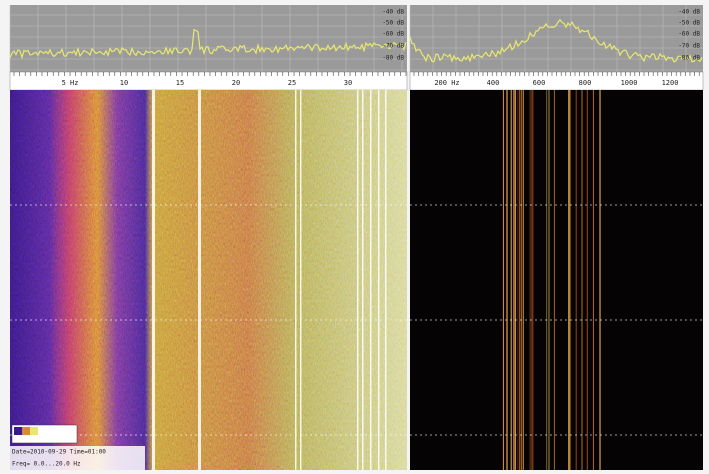 The height and width of the screenshot is (474, 709). What do you see at coordinates (539, 83) in the screenshot?
I see `freq-label: 600` at bounding box center [539, 83].